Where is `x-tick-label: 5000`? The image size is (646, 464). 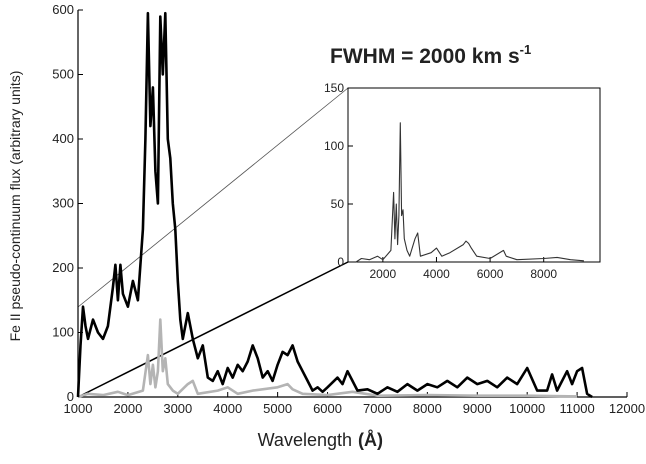 x-tick-label: 5000 is located at coordinates (277, 408).